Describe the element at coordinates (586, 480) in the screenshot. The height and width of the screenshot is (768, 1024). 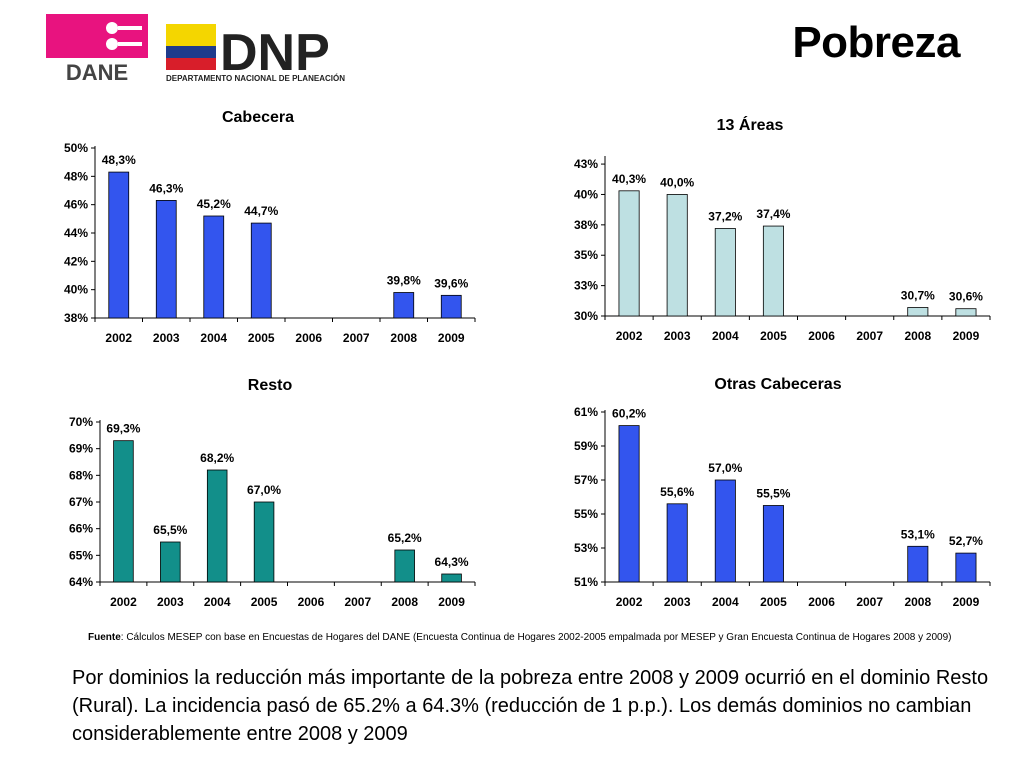
I see `y-tick-label: 57%` at that location.